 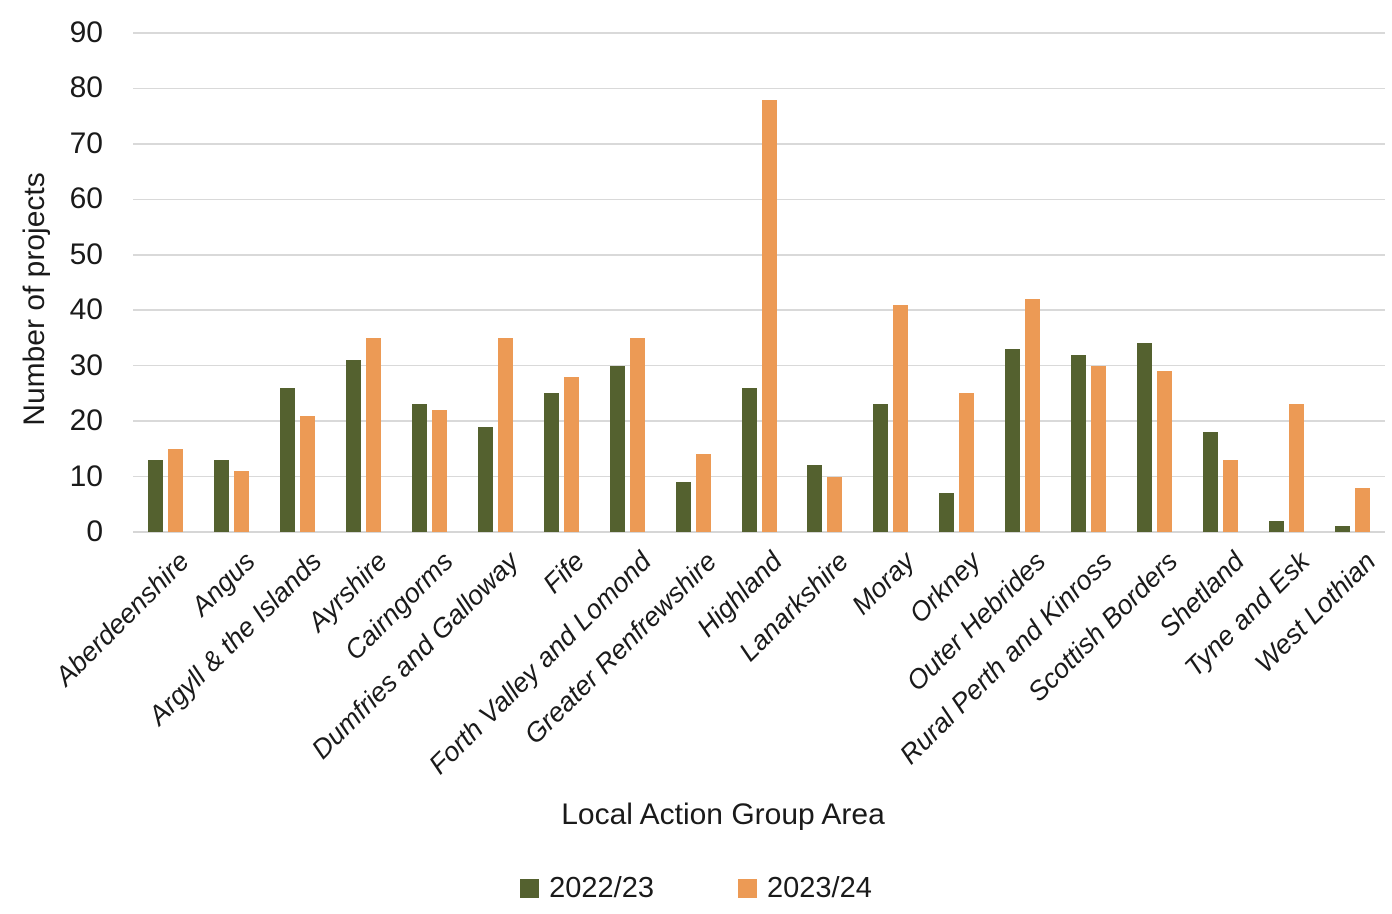 I want to click on legend-label: 2022/23, so click(x=601, y=888).